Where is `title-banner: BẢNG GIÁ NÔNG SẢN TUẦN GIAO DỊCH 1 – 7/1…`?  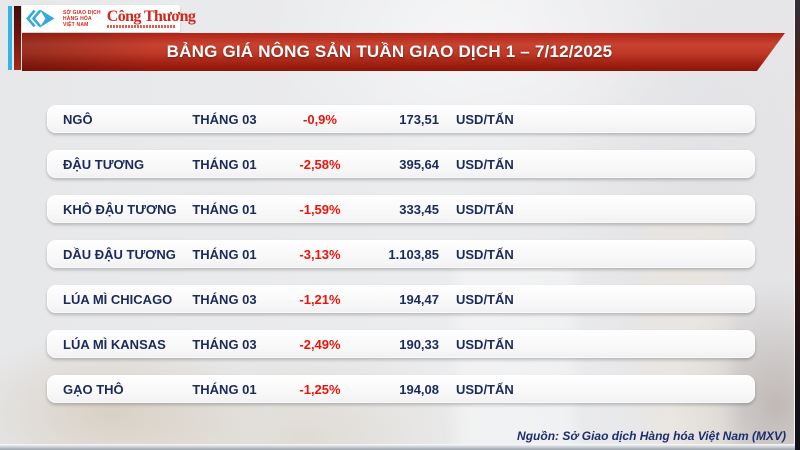
title-banner: BẢNG GIÁ NÔNG SẢN TUẦN GIAO DỊCH 1 – 7/1… is located at coordinates (403, 52).